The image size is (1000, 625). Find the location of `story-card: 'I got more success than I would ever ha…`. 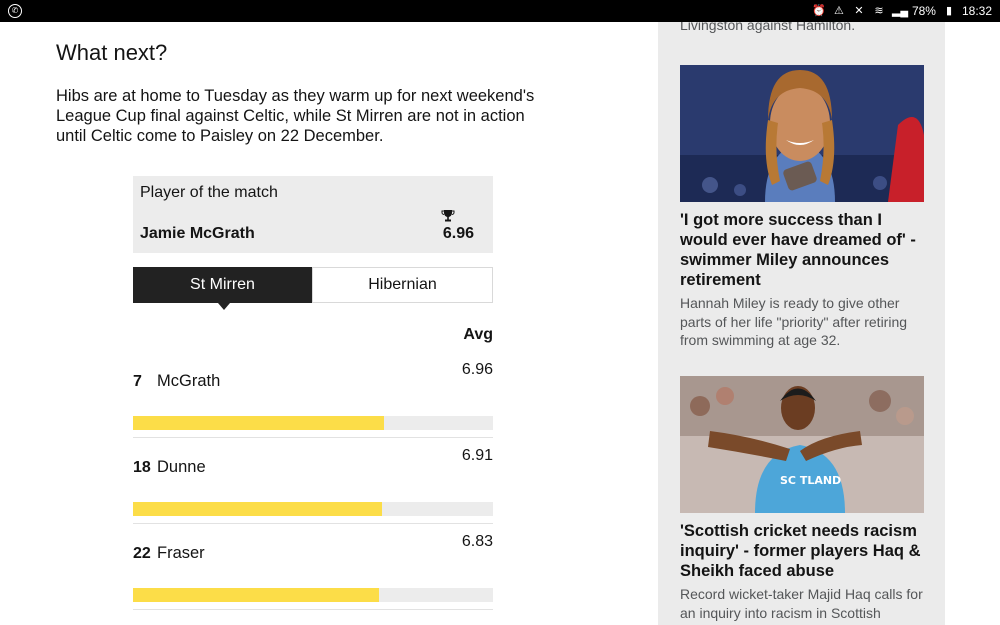

story-card: 'I got more success than I would ever ha… is located at coordinates (802, 207).